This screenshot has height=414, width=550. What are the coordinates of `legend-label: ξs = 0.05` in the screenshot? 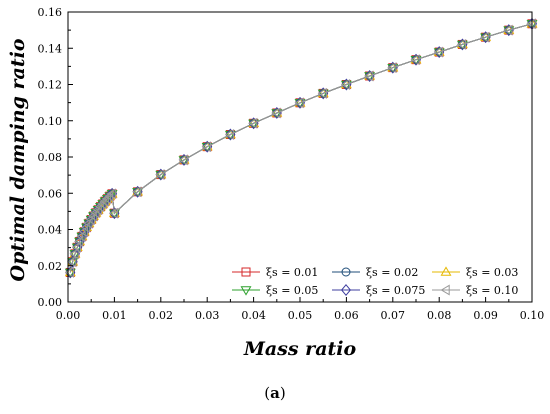 It's located at (292, 290).